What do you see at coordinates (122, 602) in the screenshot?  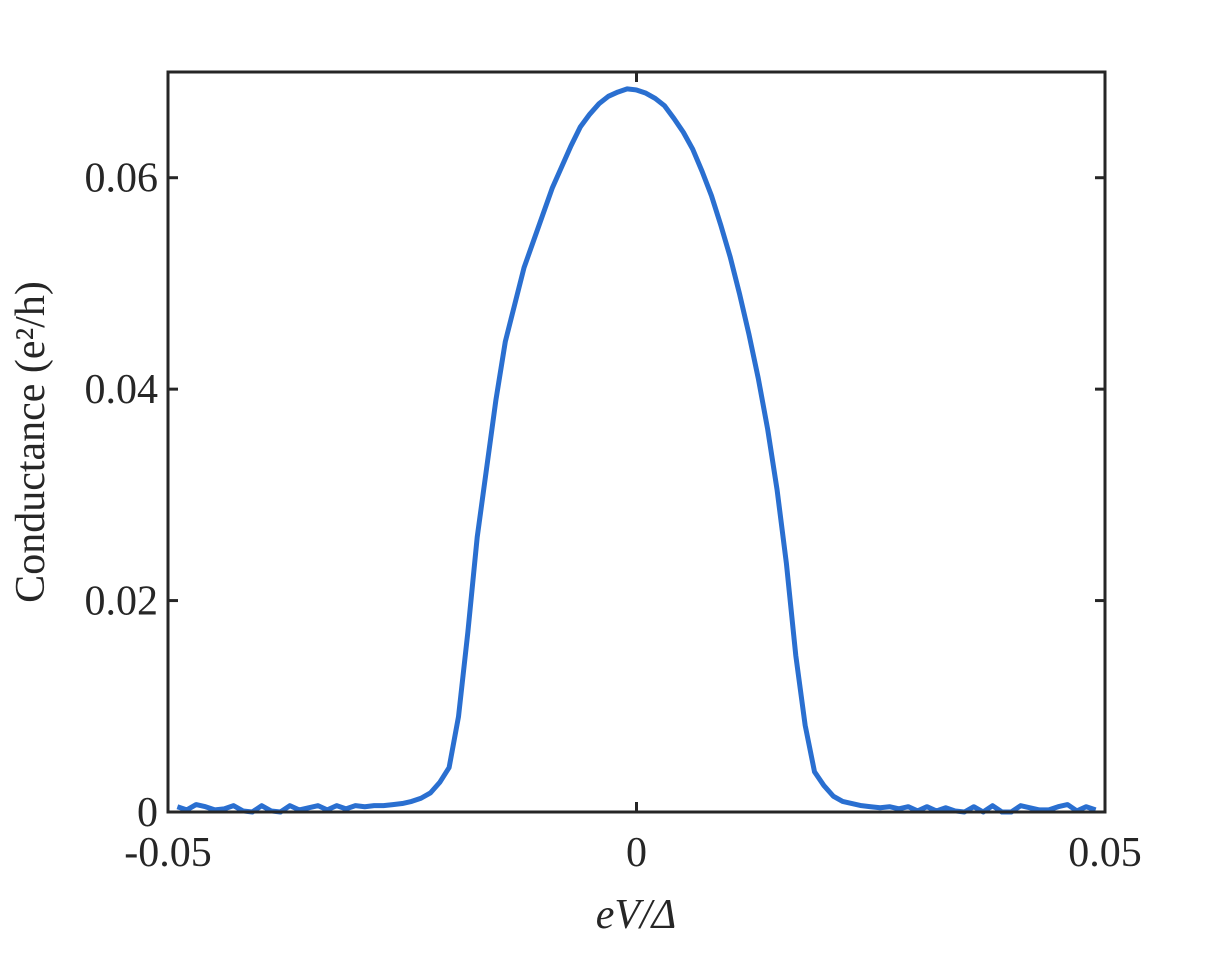 I see `y-tick-label: 0.02` at bounding box center [122, 602].